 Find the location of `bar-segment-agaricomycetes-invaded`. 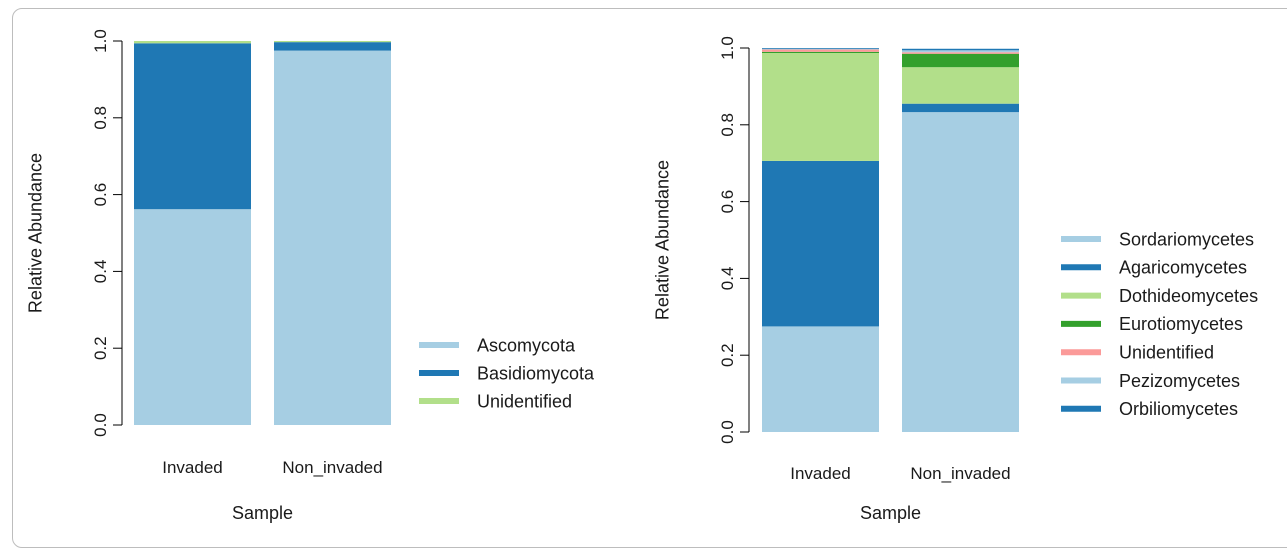

bar-segment-agaricomycetes-invaded is located at coordinates (820, 243).